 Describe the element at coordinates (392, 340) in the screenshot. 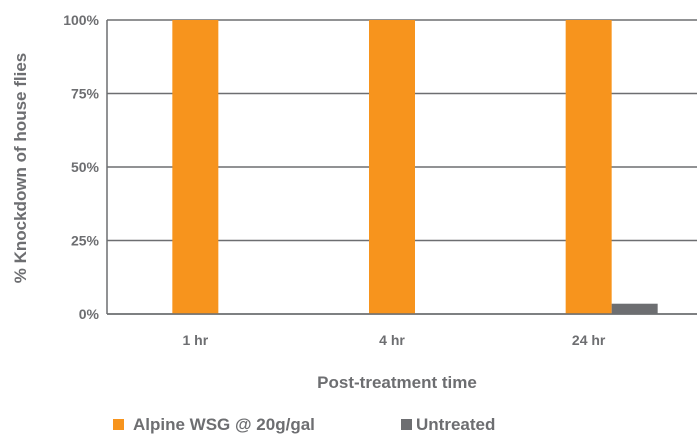

I see `x-tick-label: 4 hr` at that location.